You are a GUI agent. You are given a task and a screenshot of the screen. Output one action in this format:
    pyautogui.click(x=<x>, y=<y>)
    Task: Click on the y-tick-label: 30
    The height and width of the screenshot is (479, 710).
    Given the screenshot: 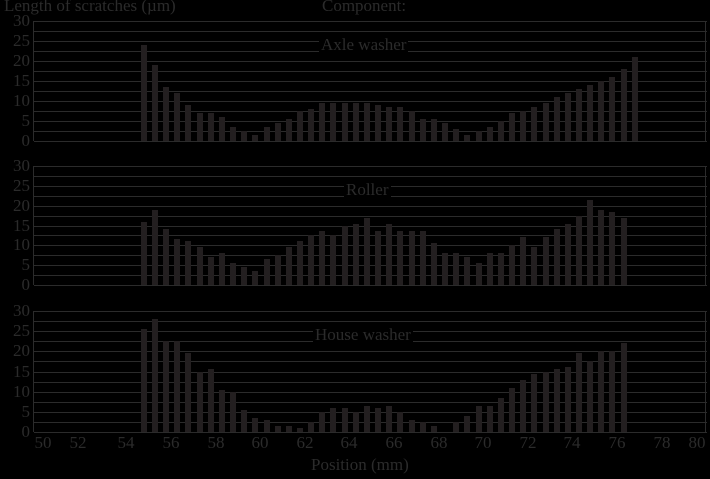 What is the action you would take?
    pyautogui.click(x=21, y=310)
    